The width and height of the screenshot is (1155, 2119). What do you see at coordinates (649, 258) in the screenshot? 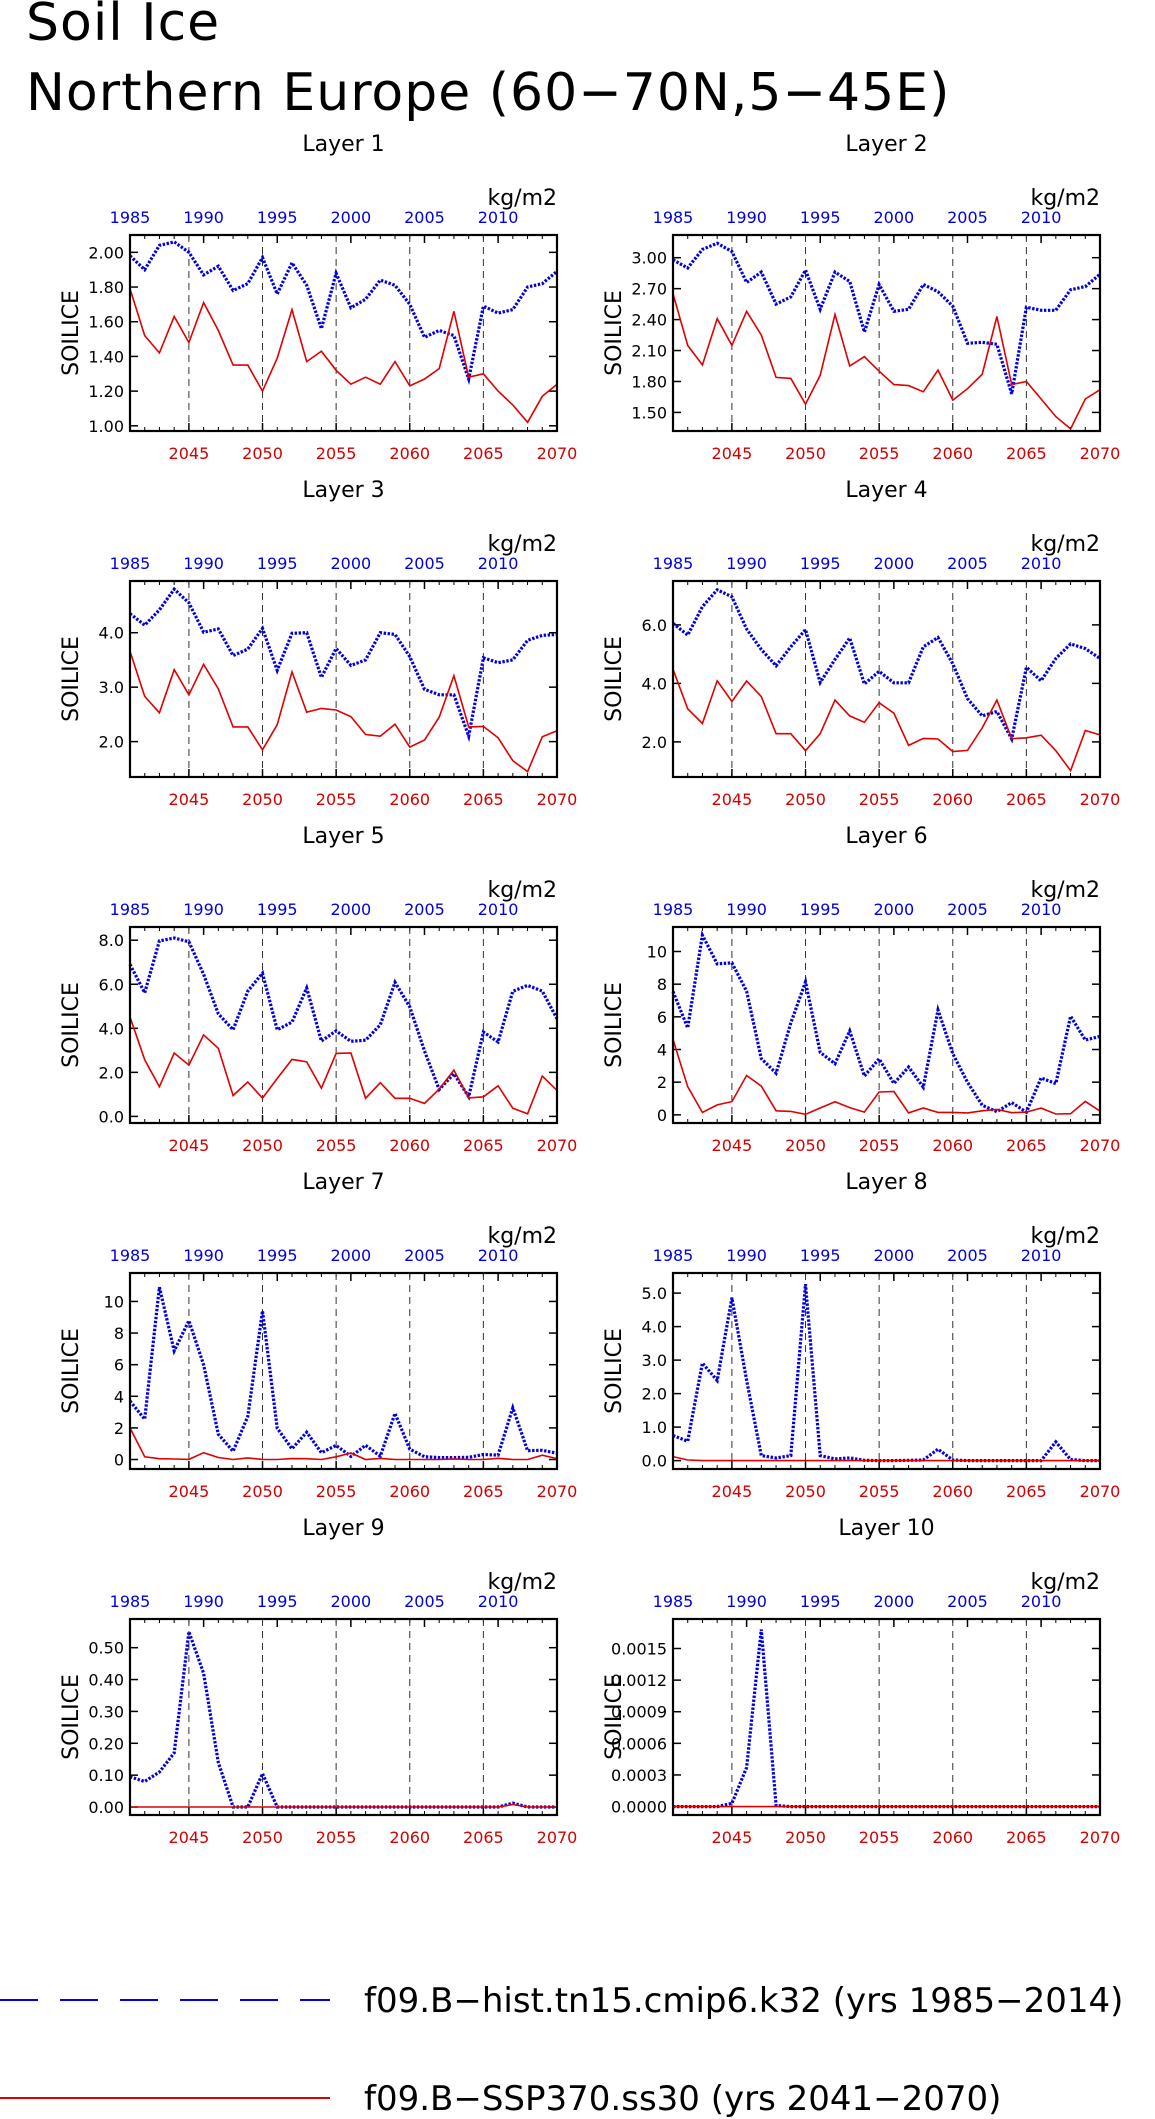
I see `y-tick-label: 3.00` at bounding box center [649, 258].